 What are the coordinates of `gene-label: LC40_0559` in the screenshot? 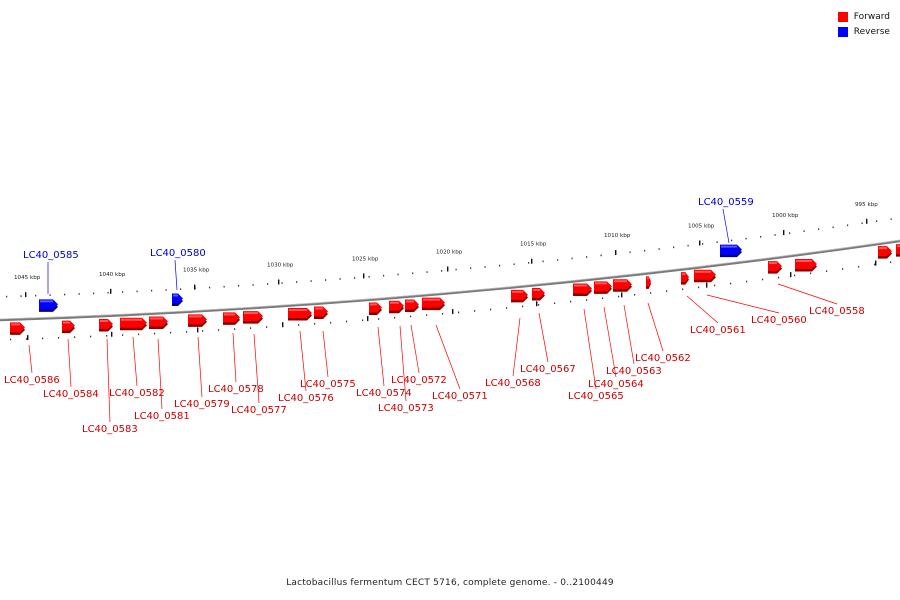 It's located at (726, 202).